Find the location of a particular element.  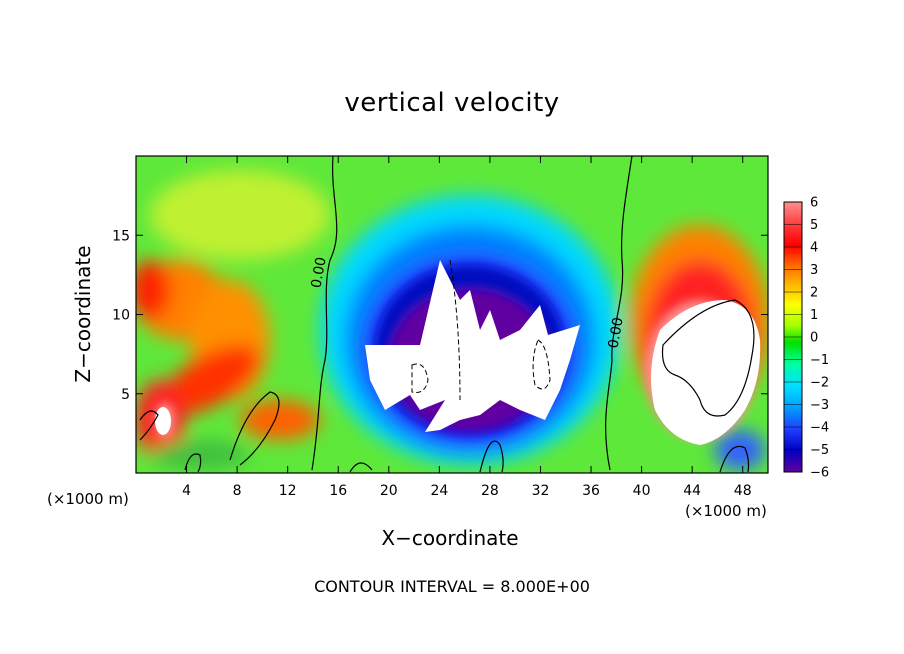

x-unit-label-left: (×1000 m) is located at coordinates (88, 499).